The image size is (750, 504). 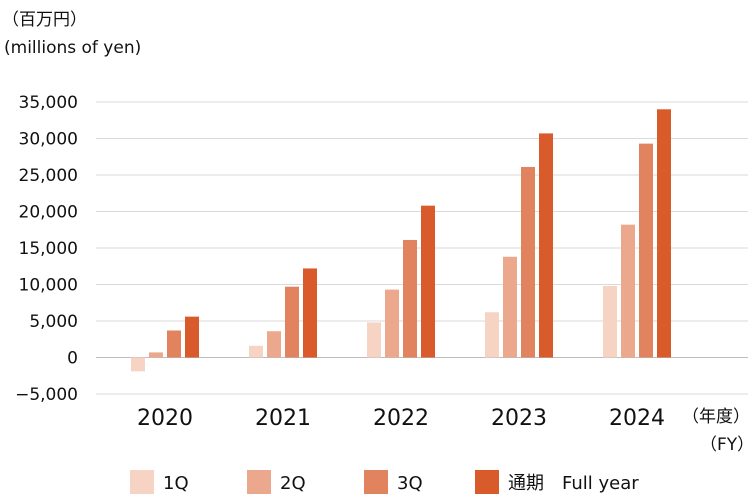 I want to click on x-tick-label: 2021, so click(x=283, y=418).